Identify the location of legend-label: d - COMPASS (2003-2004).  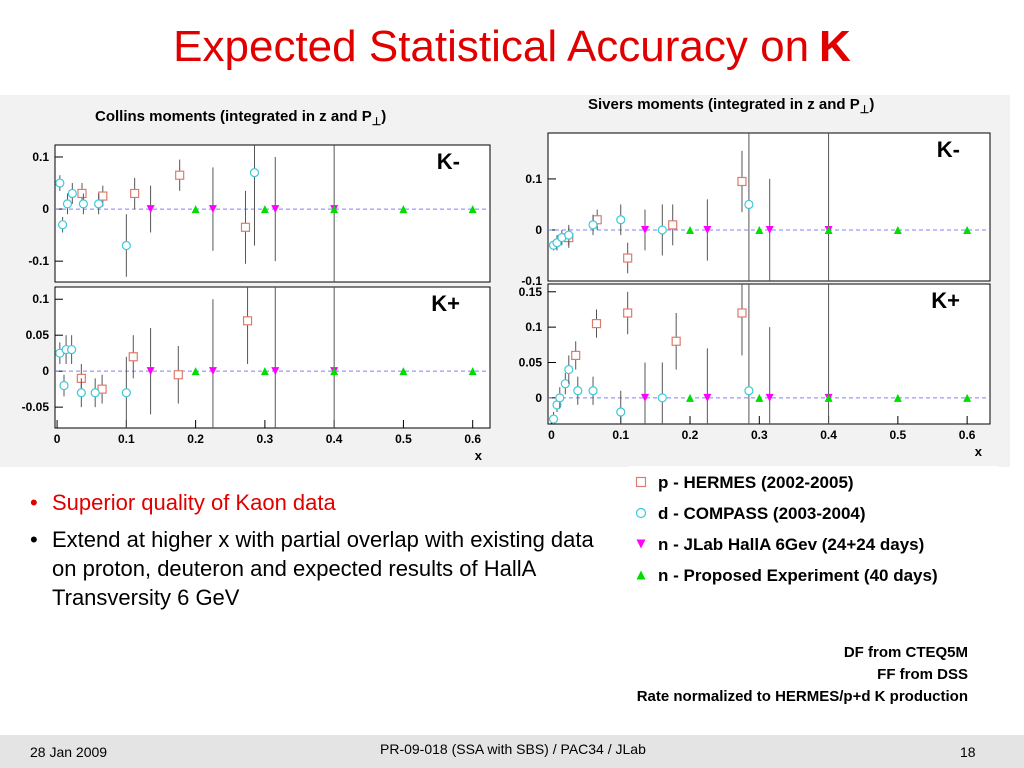
(762, 513).